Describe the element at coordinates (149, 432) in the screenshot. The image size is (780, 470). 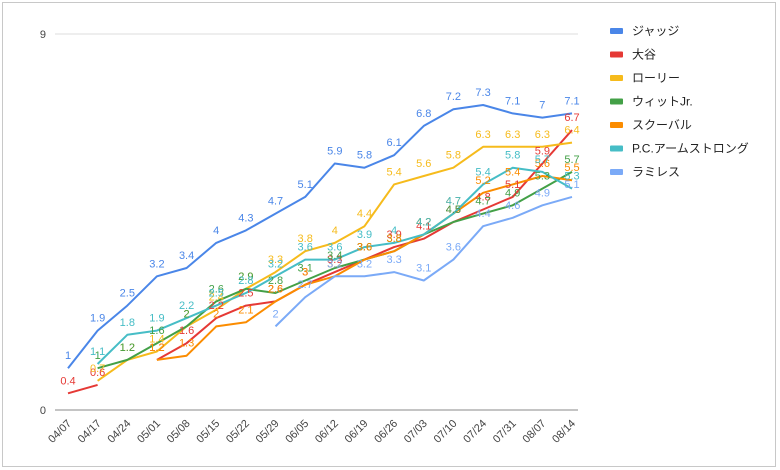
I see `x-tick-label: 05/01` at that location.